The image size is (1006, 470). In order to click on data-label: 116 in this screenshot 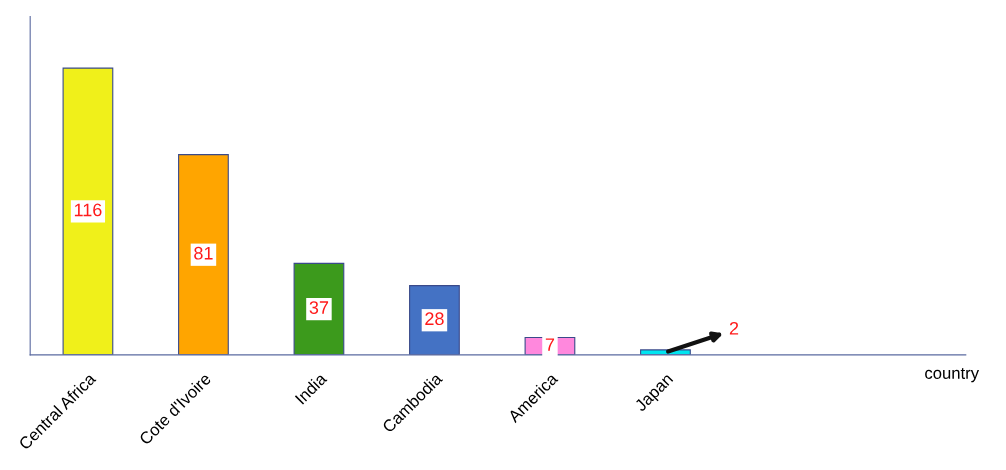, I will do `click(88, 210)`.